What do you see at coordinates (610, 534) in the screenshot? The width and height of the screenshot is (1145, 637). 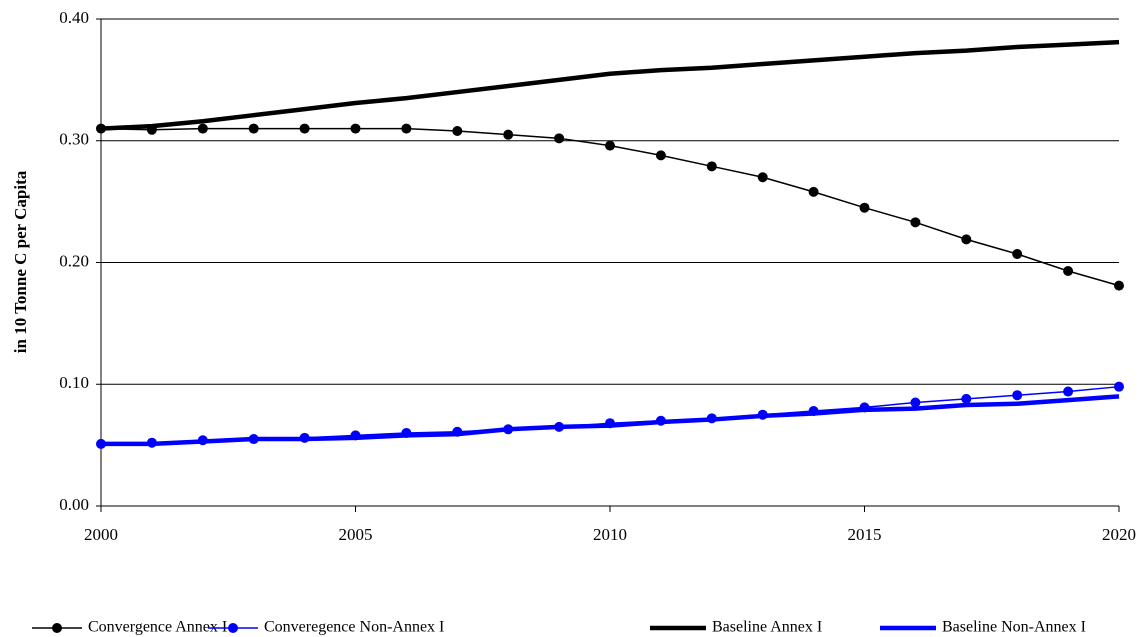 I see `x-tick-label: 2010` at bounding box center [610, 534].